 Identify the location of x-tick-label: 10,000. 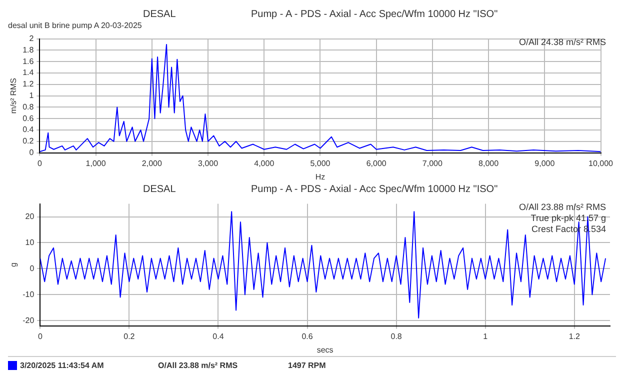
(601, 163).